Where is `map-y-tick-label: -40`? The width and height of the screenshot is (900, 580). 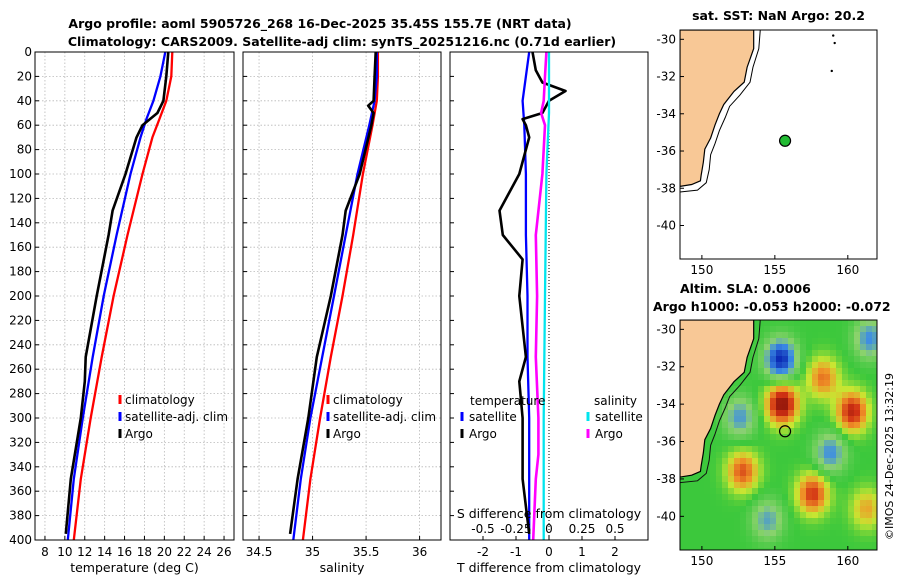 map-y-tick-label: -40 is located at coordinates (666, 225).